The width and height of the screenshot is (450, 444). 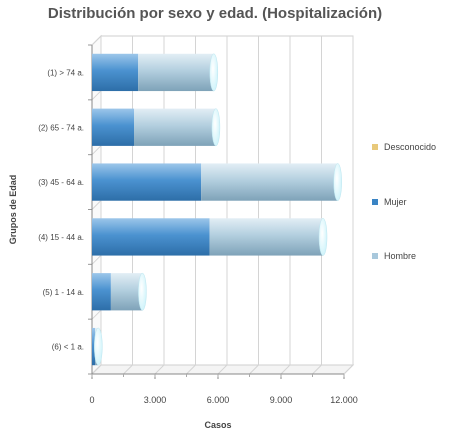 What do you see at coordinates (281, 400) in the screenshot?
I see `x-tick-label: 9.000` at bounding box center [281, 400].